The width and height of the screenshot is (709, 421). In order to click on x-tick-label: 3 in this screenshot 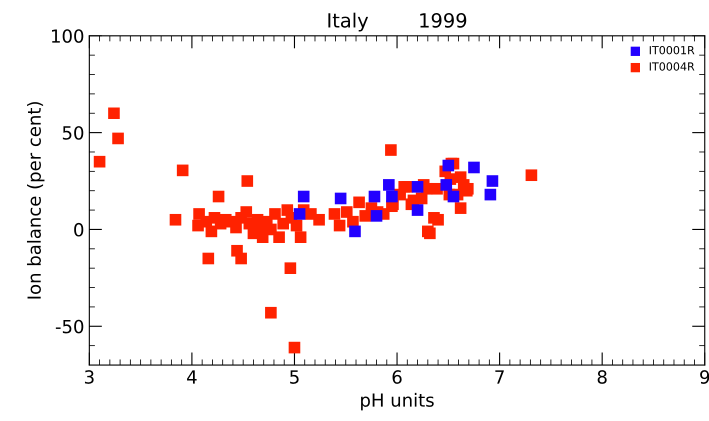, I will do `click(89, 377)`.